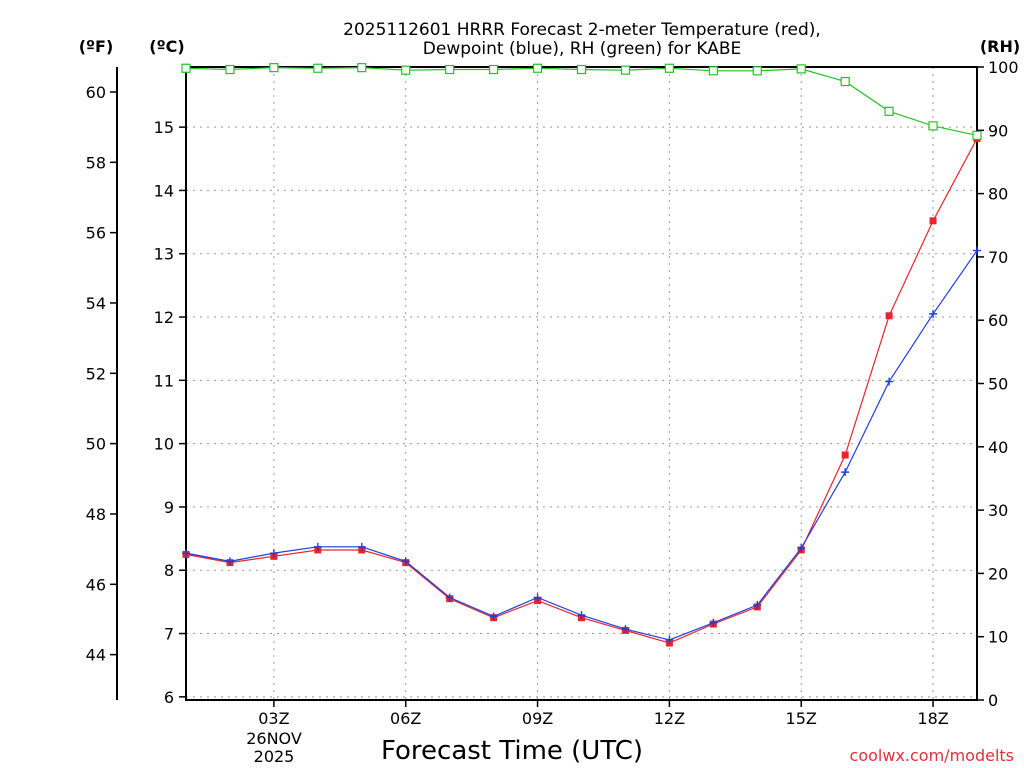 The width and height of the screenshot is (1024, 768). I want to click on celsius-tick-label: 14, so click(164, 190).